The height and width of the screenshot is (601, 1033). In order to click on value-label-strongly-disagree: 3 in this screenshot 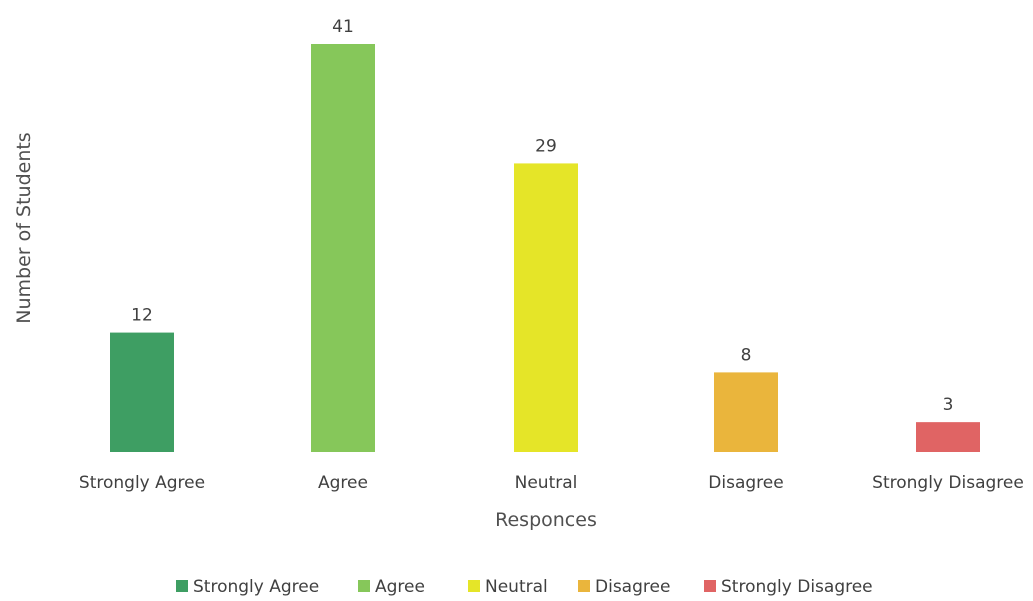, I will do `click(948, 405)`.